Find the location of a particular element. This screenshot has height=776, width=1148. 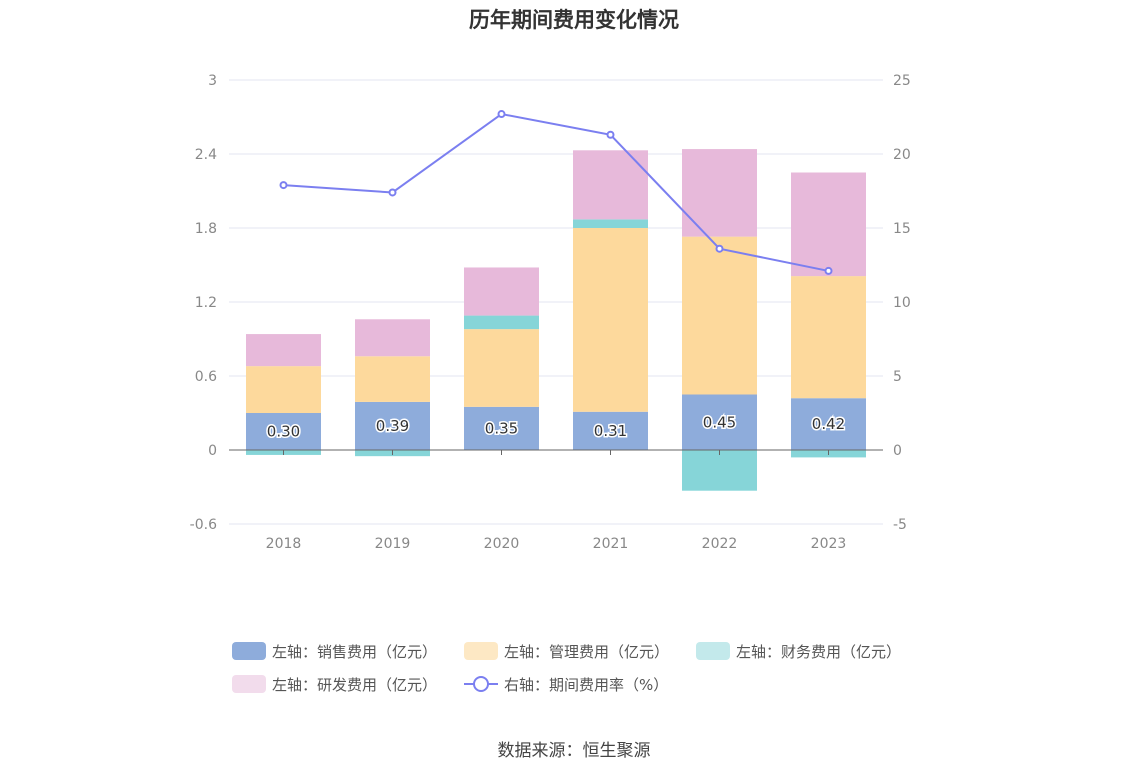

legend-label-sales: 左轴：销售费用（亿元） is located at coordinates (355, 651).